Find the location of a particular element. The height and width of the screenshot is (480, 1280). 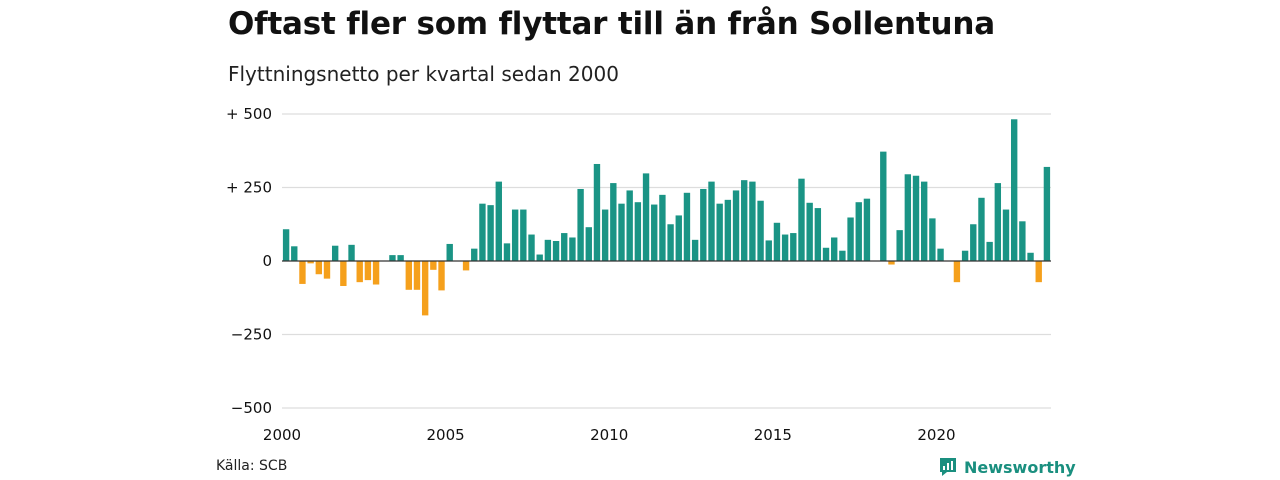

y-tick-label: 0 is located at coordinates (267, 261).